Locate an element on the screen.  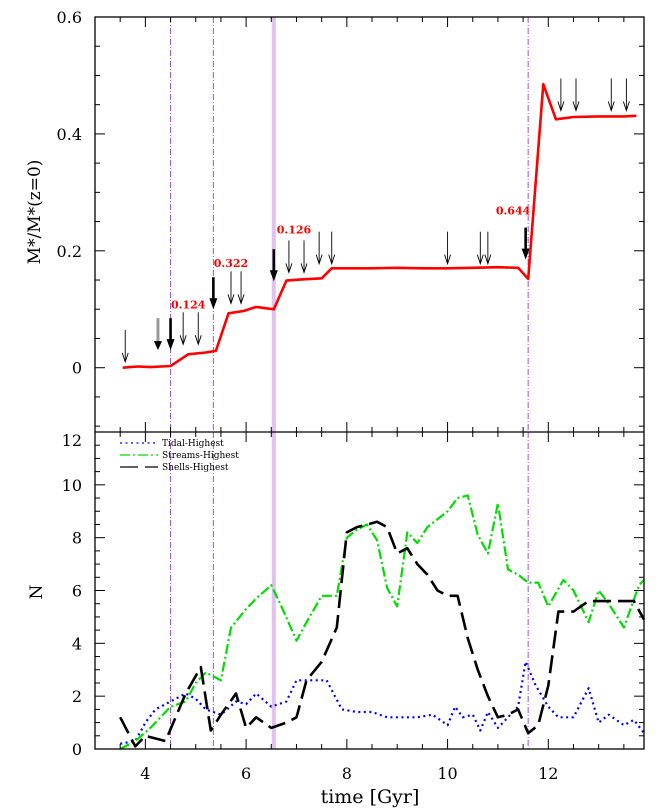
legend-label: Streams-Highest is located at coordinates (200, 456).